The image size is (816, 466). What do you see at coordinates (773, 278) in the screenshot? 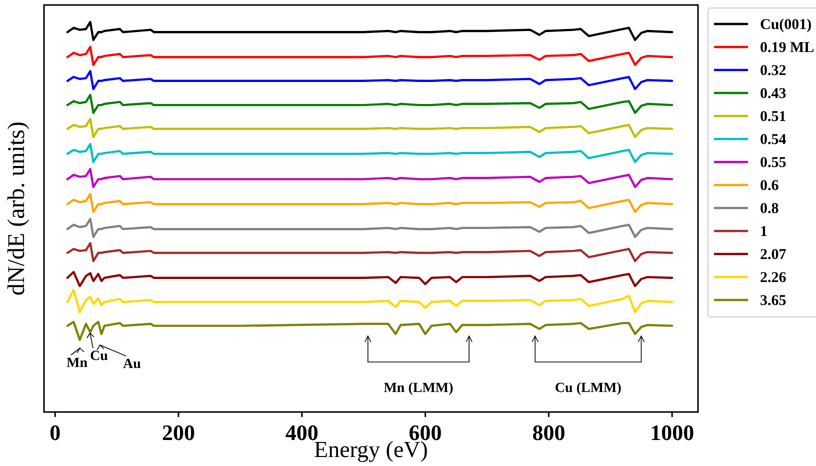
I see `legend-label: 2.26` at bounding box center [773, 278].